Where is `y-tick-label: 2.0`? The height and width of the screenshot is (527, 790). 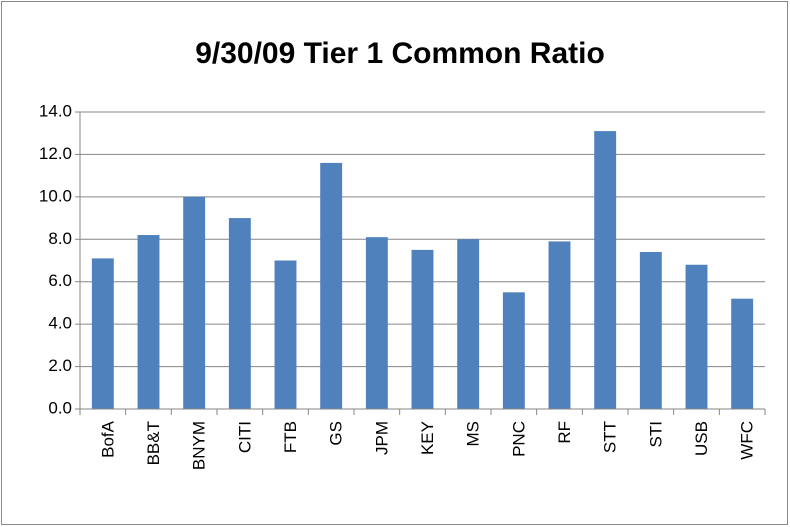 y-tick-label: 2.0 is located at coordinates (60, 365).